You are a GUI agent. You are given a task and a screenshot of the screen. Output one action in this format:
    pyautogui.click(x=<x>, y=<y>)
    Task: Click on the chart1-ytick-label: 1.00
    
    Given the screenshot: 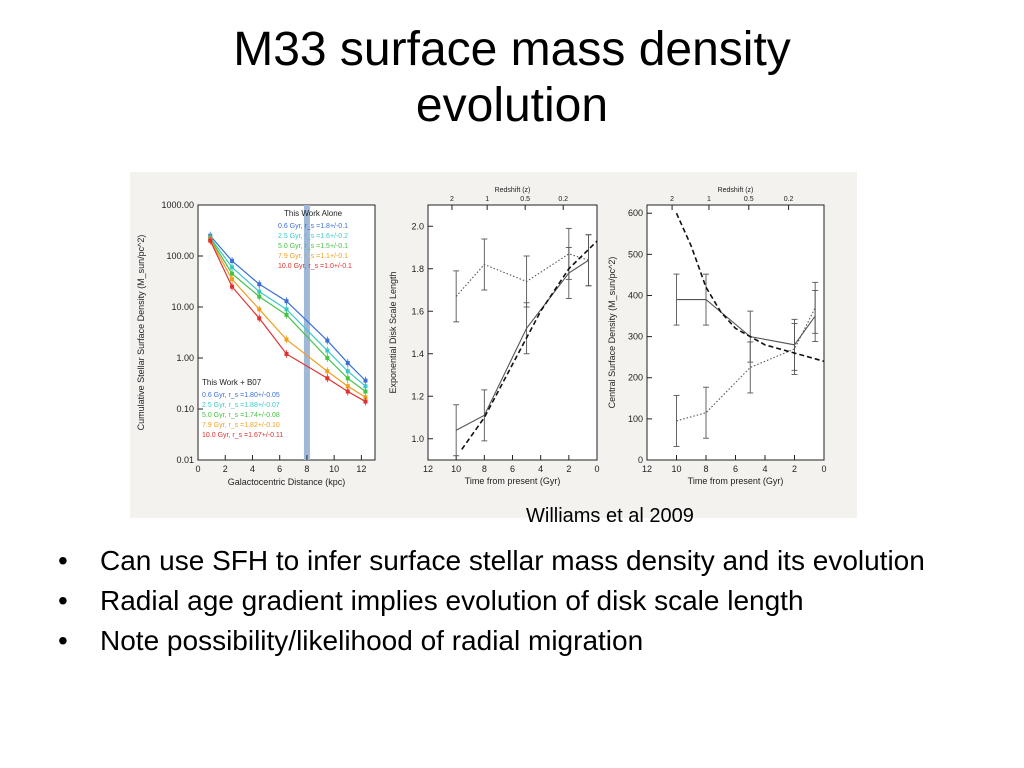 What is the action you would take?
    pyautogui.click(x=185, y=358)
    